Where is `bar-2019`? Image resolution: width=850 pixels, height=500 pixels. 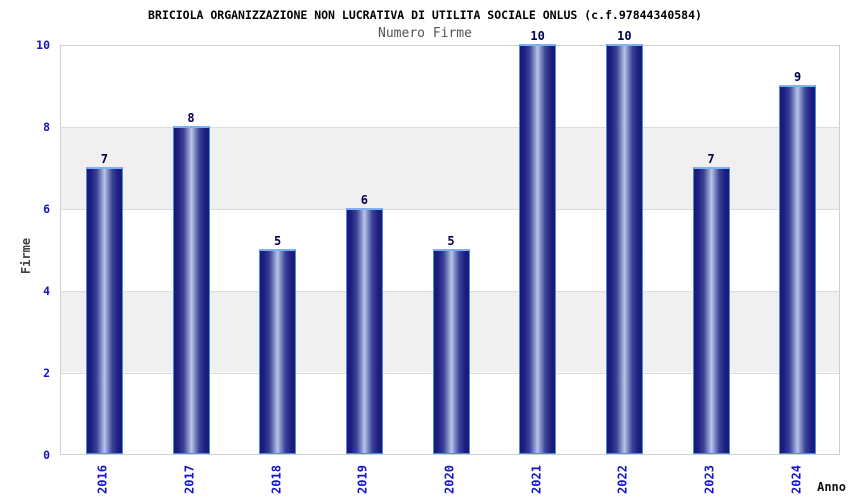
bar-2019 is located at coordinates (364, 331).